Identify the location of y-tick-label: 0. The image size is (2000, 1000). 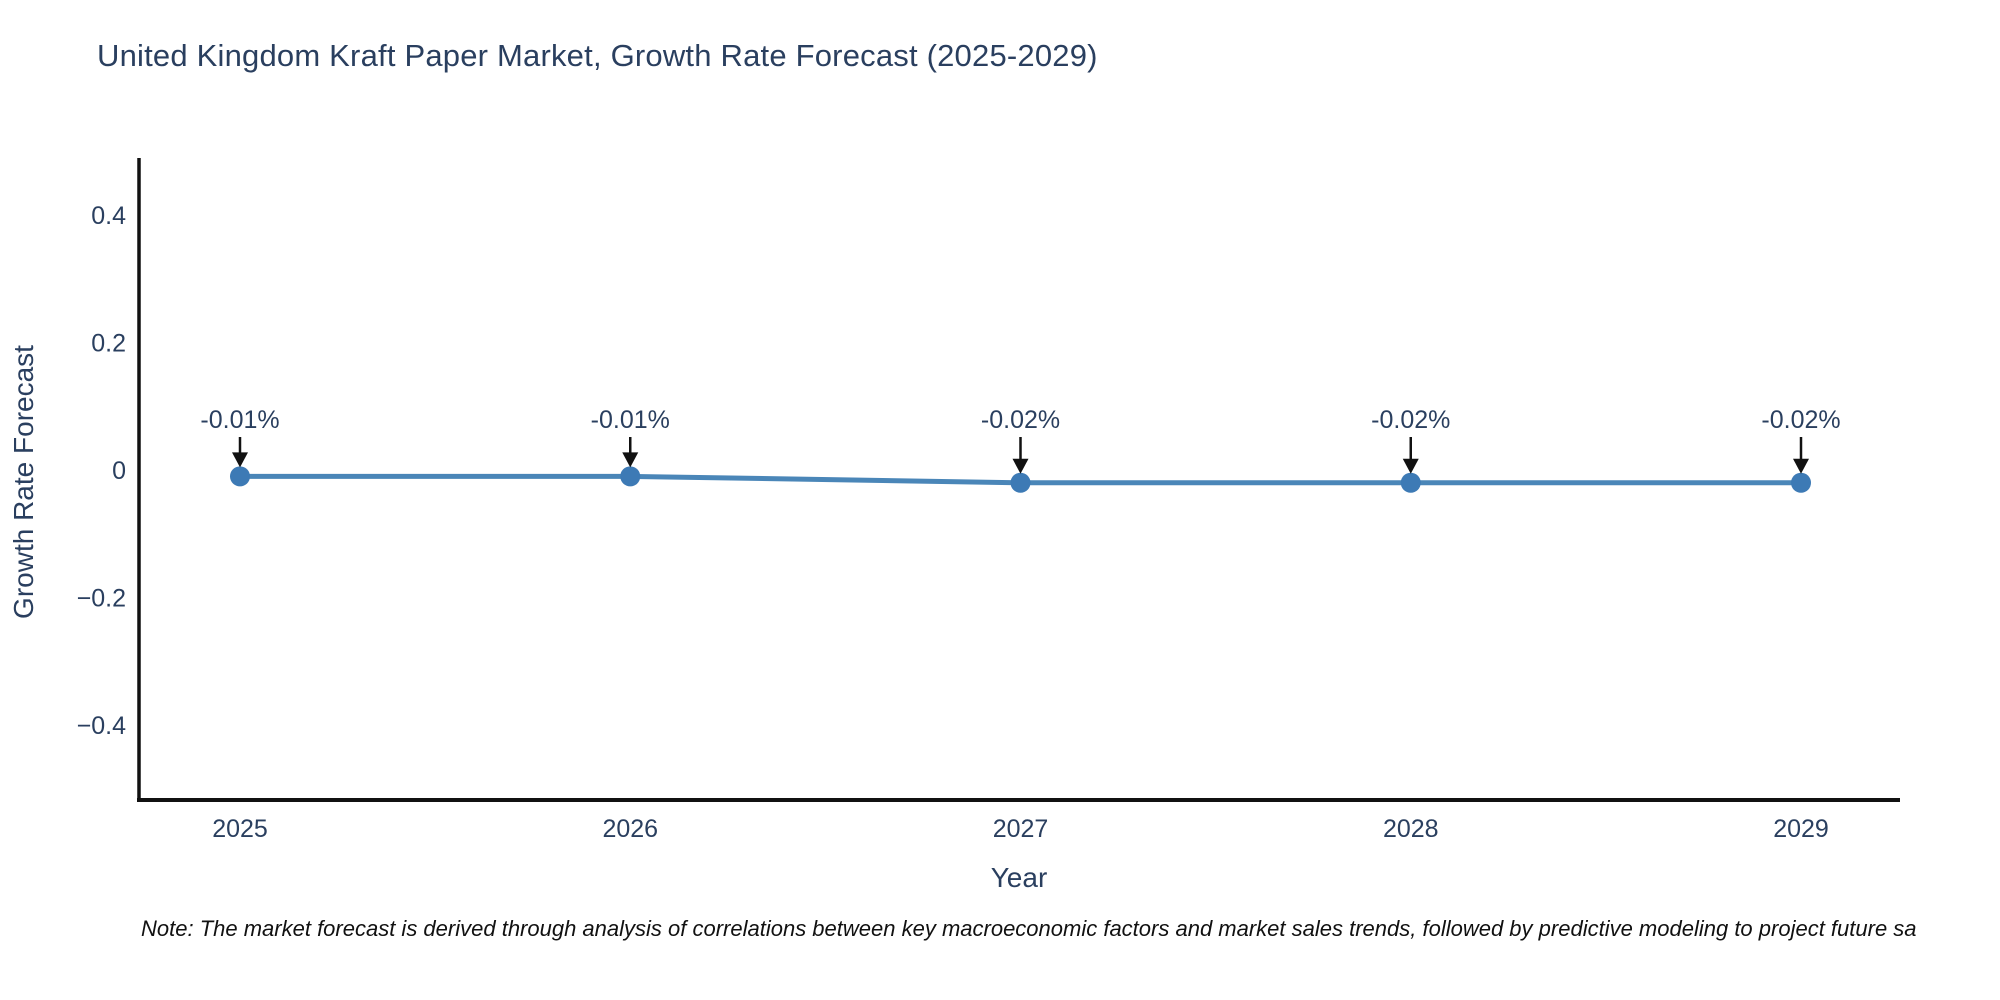
(119, 471).